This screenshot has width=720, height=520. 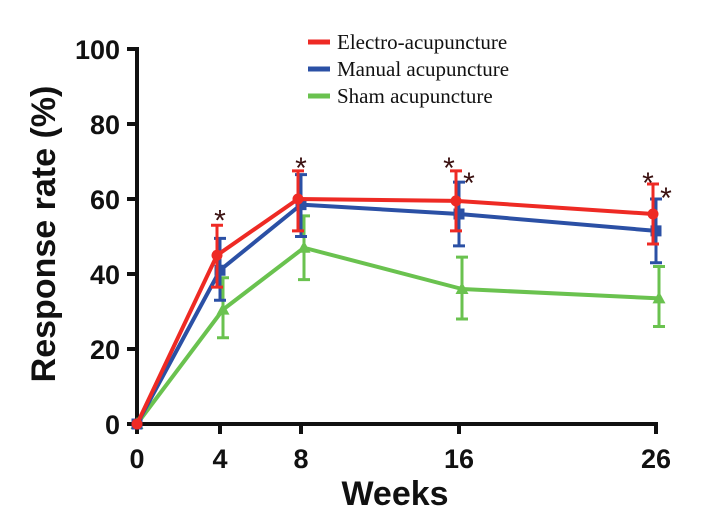 What do you see at coordinates (105, 275) in the screenshot?
I see `y-tick-label: 40` at bounding box center [105, 275].